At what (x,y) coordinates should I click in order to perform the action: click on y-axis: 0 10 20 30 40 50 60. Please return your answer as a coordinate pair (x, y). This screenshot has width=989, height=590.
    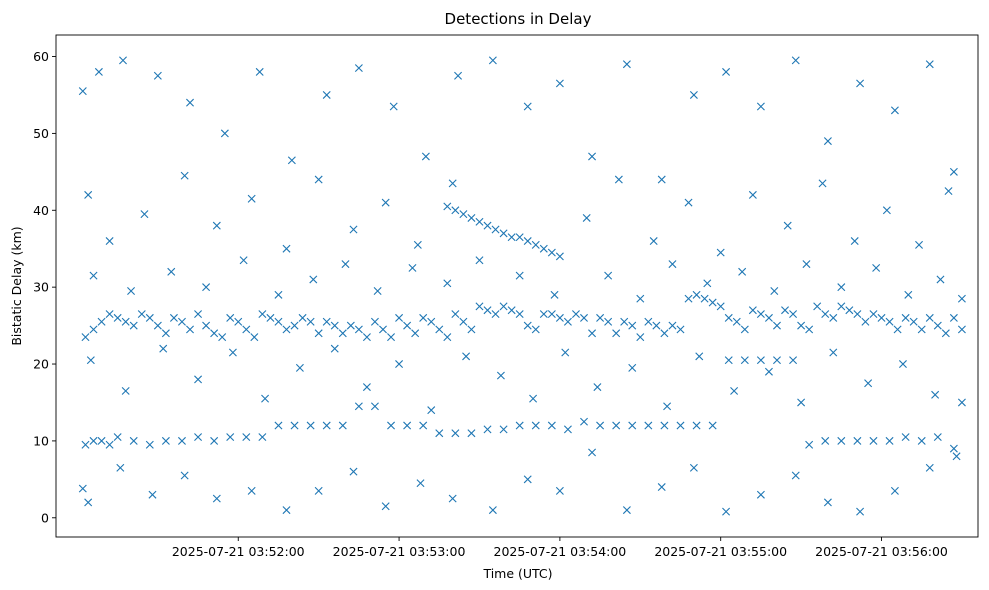
    Looking at the image, I should click on (44, 287).